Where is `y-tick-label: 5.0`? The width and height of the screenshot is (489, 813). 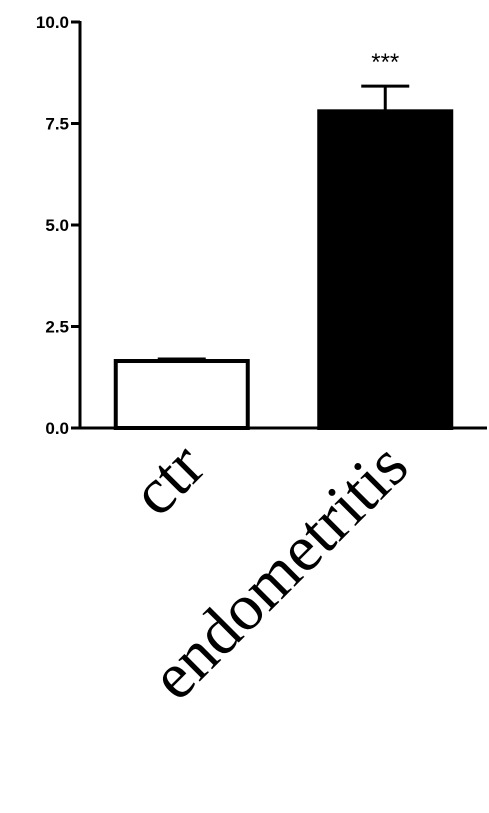
y-tick-label: 5.0 is located at coordinates (57, 225).